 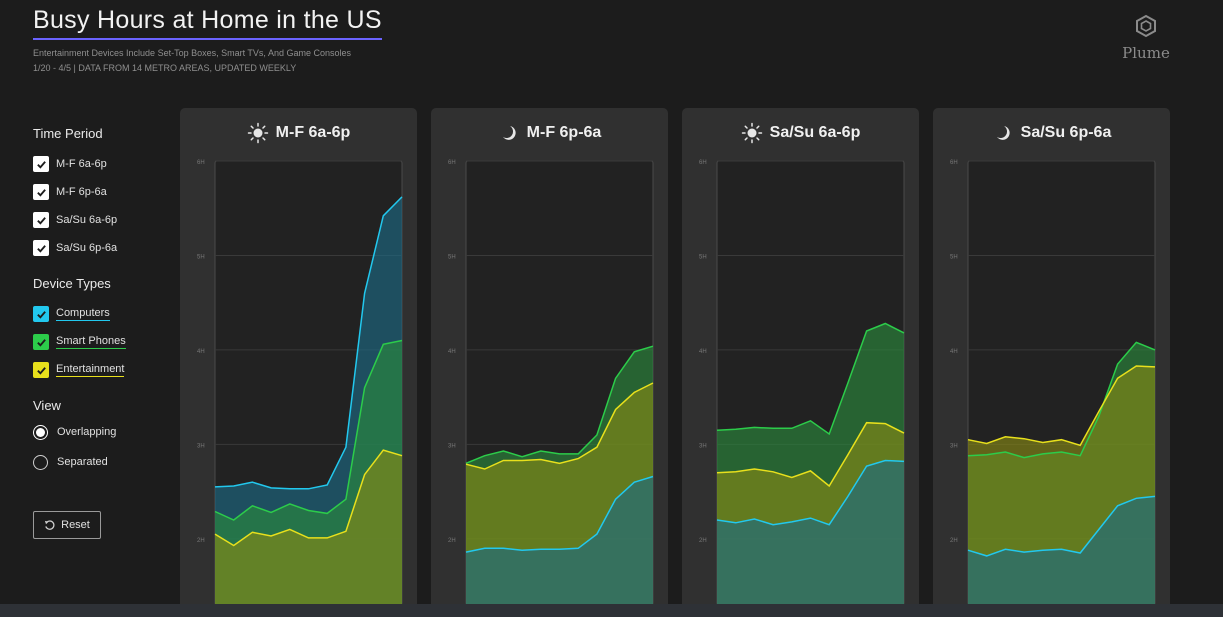 What do you see at coordinates (90, 370) in the screenshot?
I see `checkbox-label: Entertainment` at bounding box center [90, 370].